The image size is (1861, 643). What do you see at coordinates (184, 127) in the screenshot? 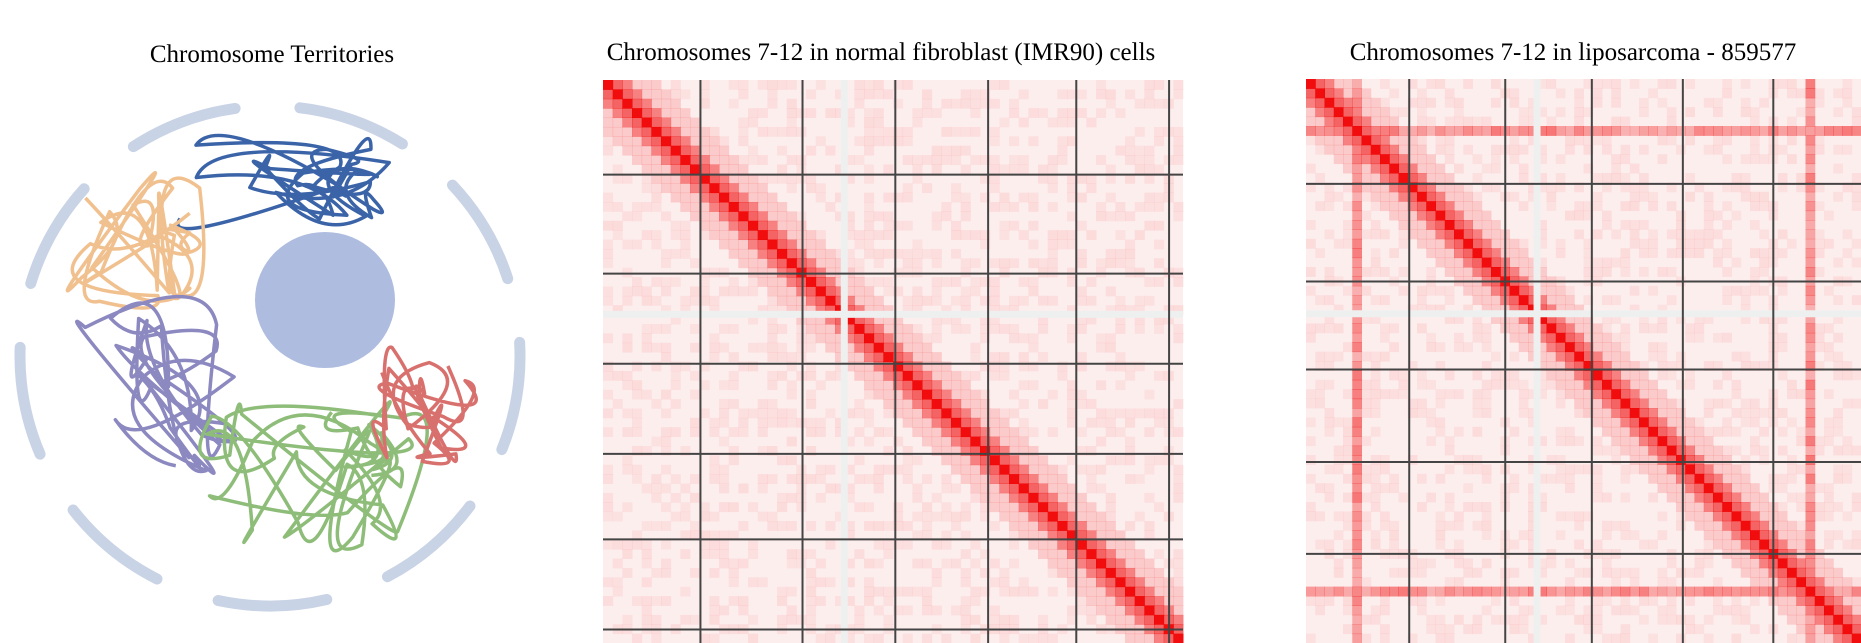
I see `nuclear-envelope` at bounding box center [184, 127].